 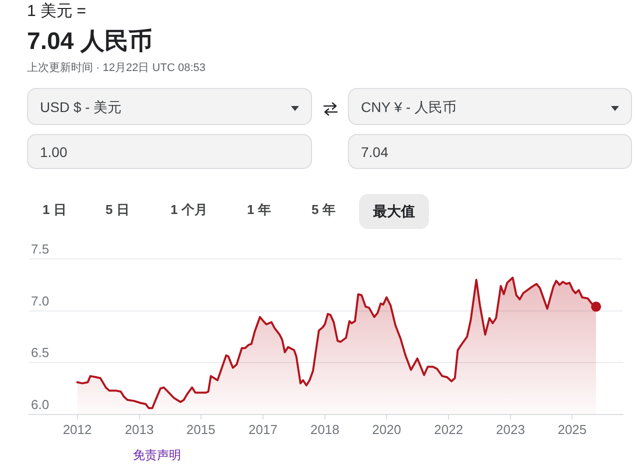 What do you see at coordinates (77, 429) in the screenshot?
I see `x-tick-label: 2012` at bounding box center [77, 429].